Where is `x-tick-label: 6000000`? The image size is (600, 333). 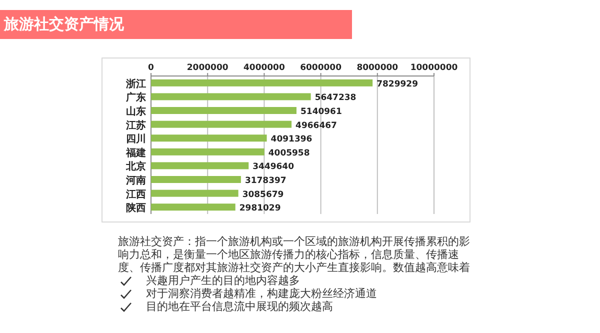
x-tick-label: 6000000 is located at coordinates (321, 68).